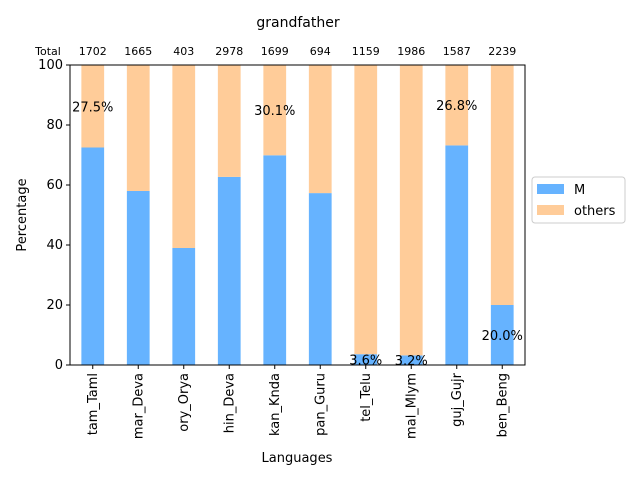 This screenshot has width=640, height=480. Describe the element at coordinates (297, 458) in the screenshot. I see `x-axis-title: Languages` at that location.